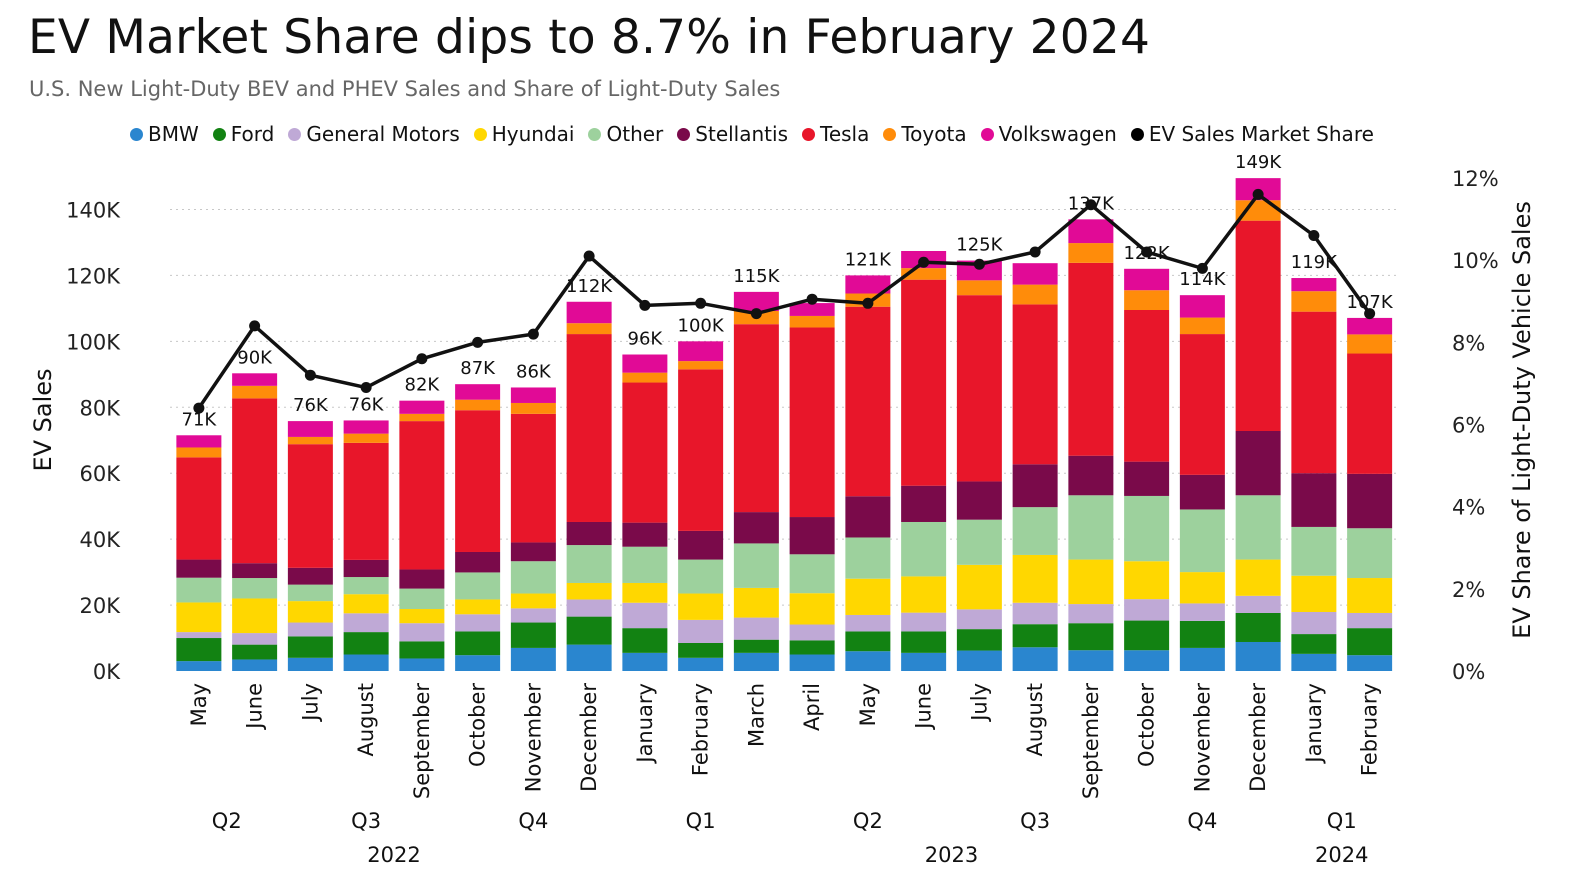  Describe the element at coordinates (625, 134) in the screenshot. I see `legend-item: Other` at that location.